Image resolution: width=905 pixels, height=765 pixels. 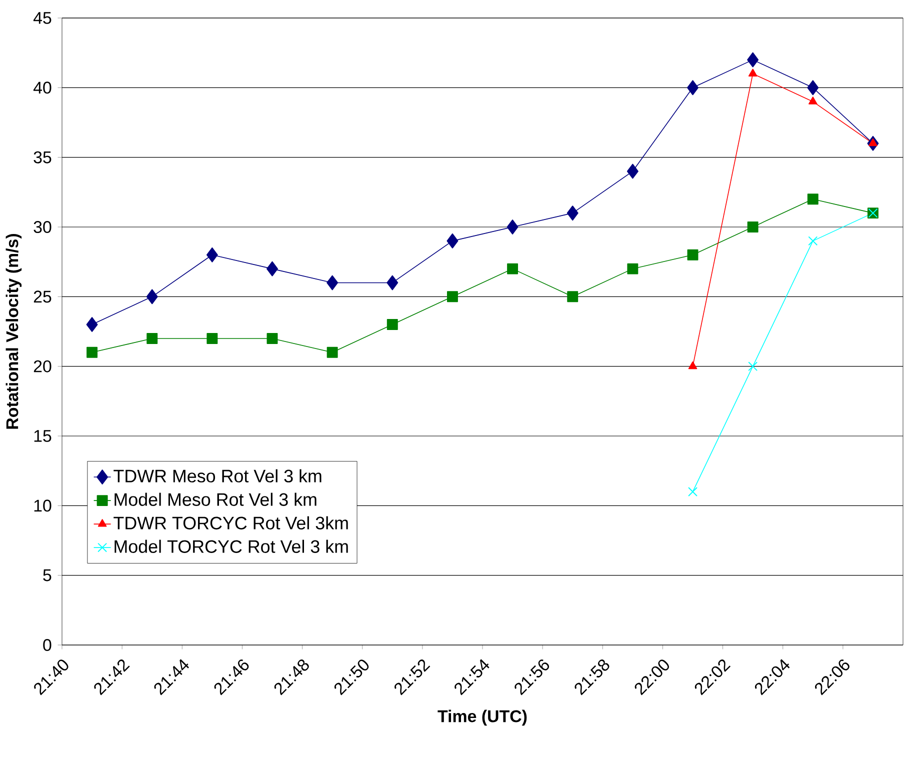 I want to click on y-tick-label: 30, so click(x=43, y=227).